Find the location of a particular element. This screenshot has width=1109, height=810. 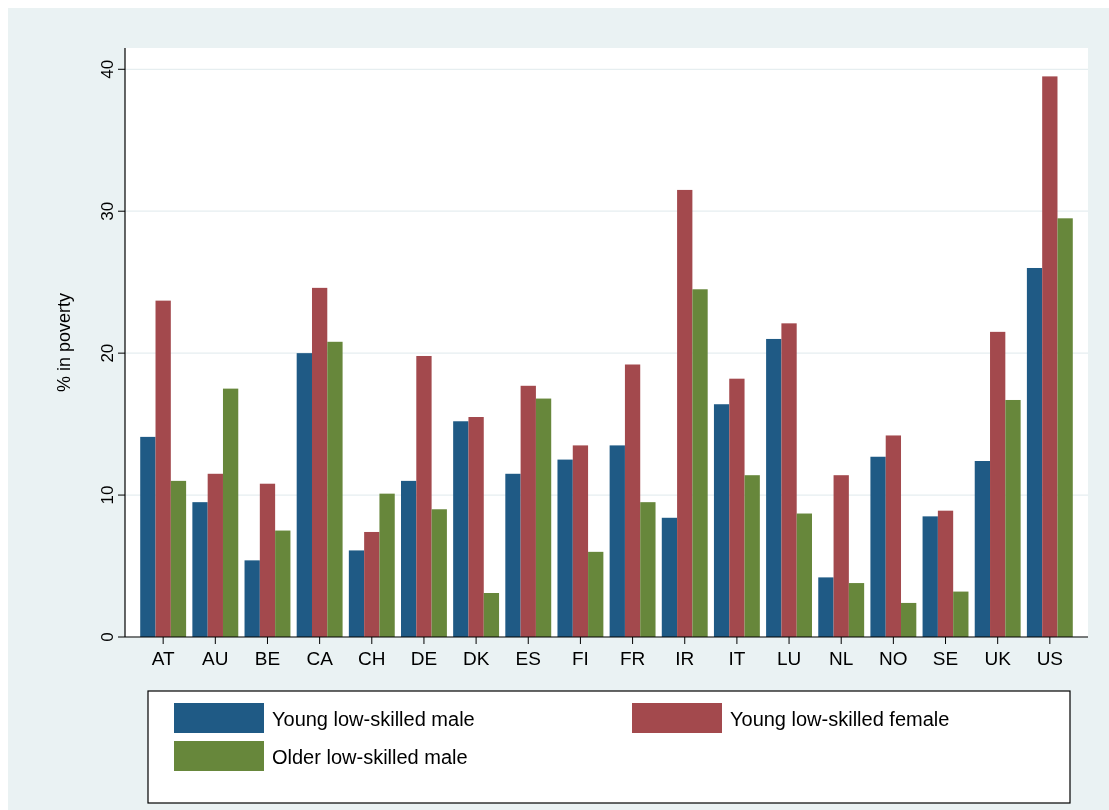

x-tick-label: FR is located at coordinates (632, 658).